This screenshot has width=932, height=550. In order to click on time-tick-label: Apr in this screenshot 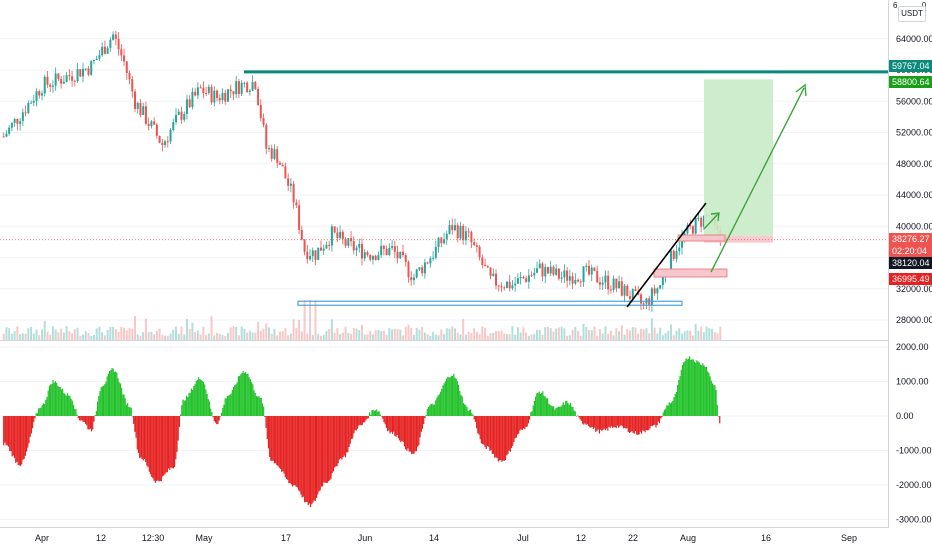, I will do `click(42, 538)`.